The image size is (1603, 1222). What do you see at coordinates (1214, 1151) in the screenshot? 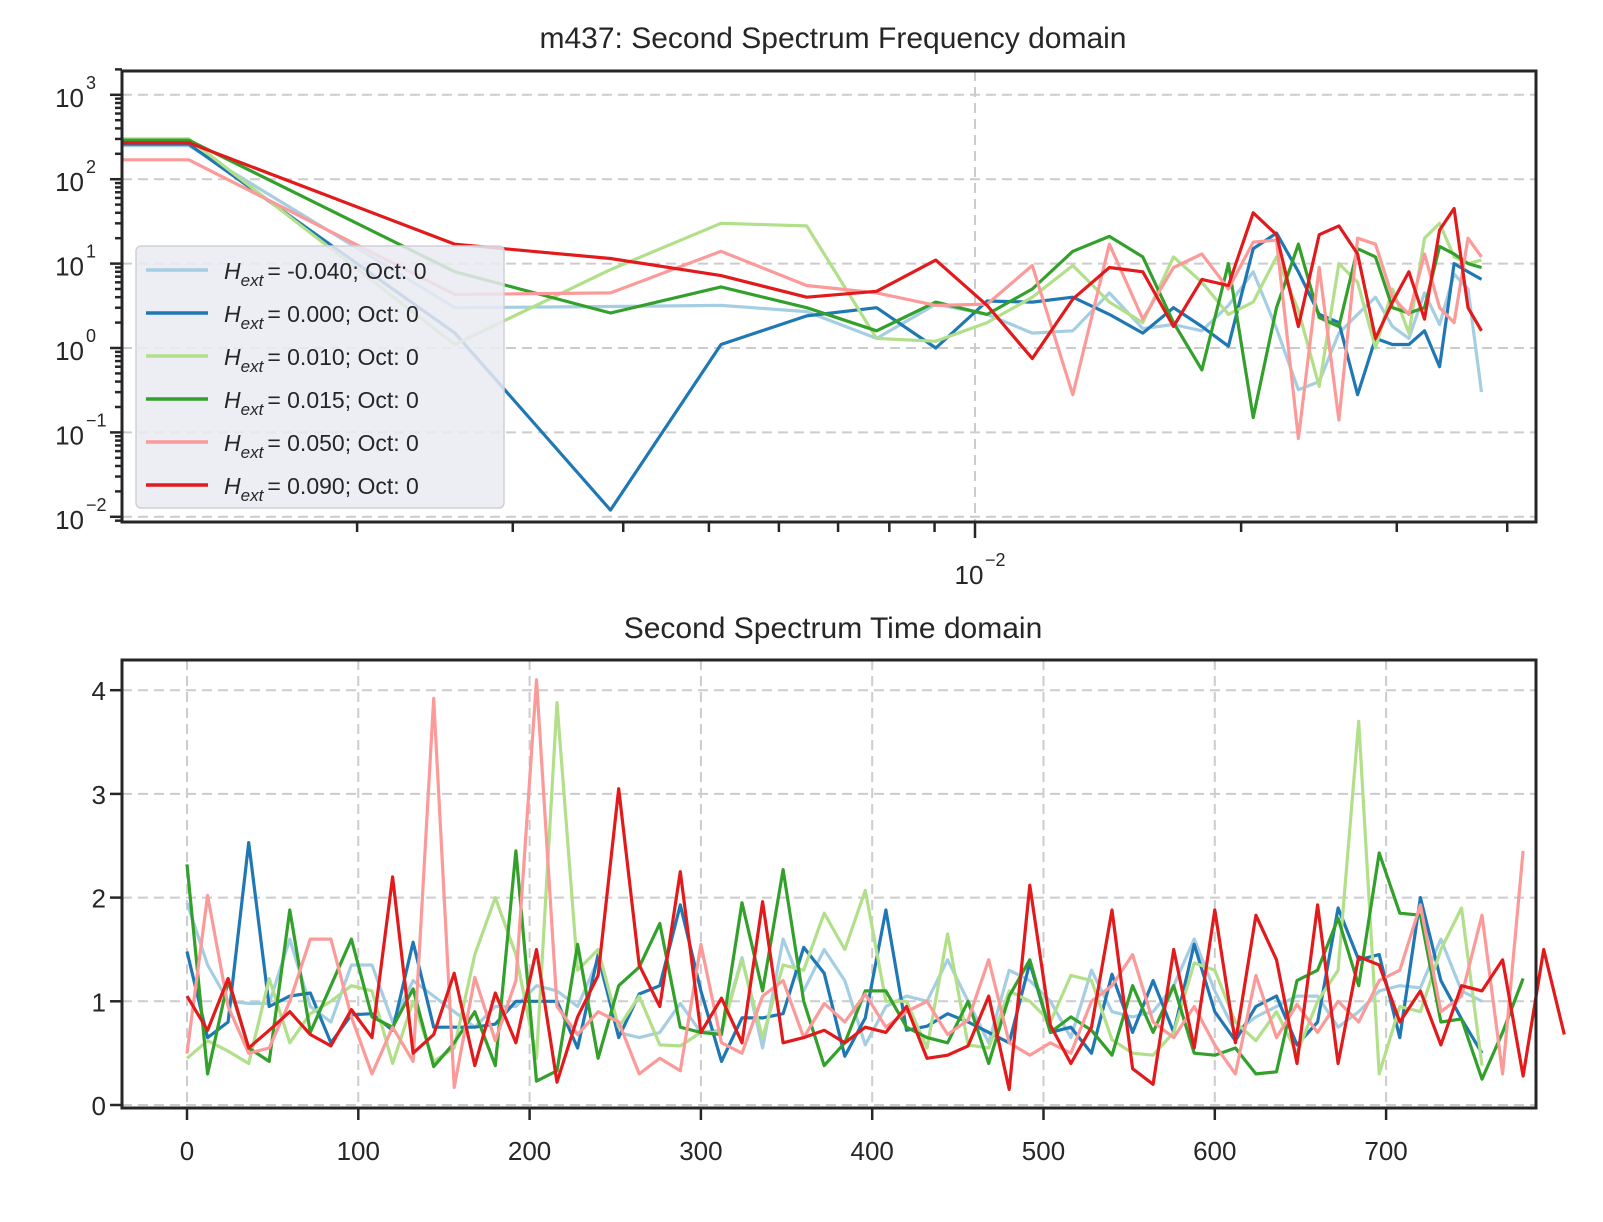
I see `time-x-tick-label: 600` at bounding box center [1214, 1151].